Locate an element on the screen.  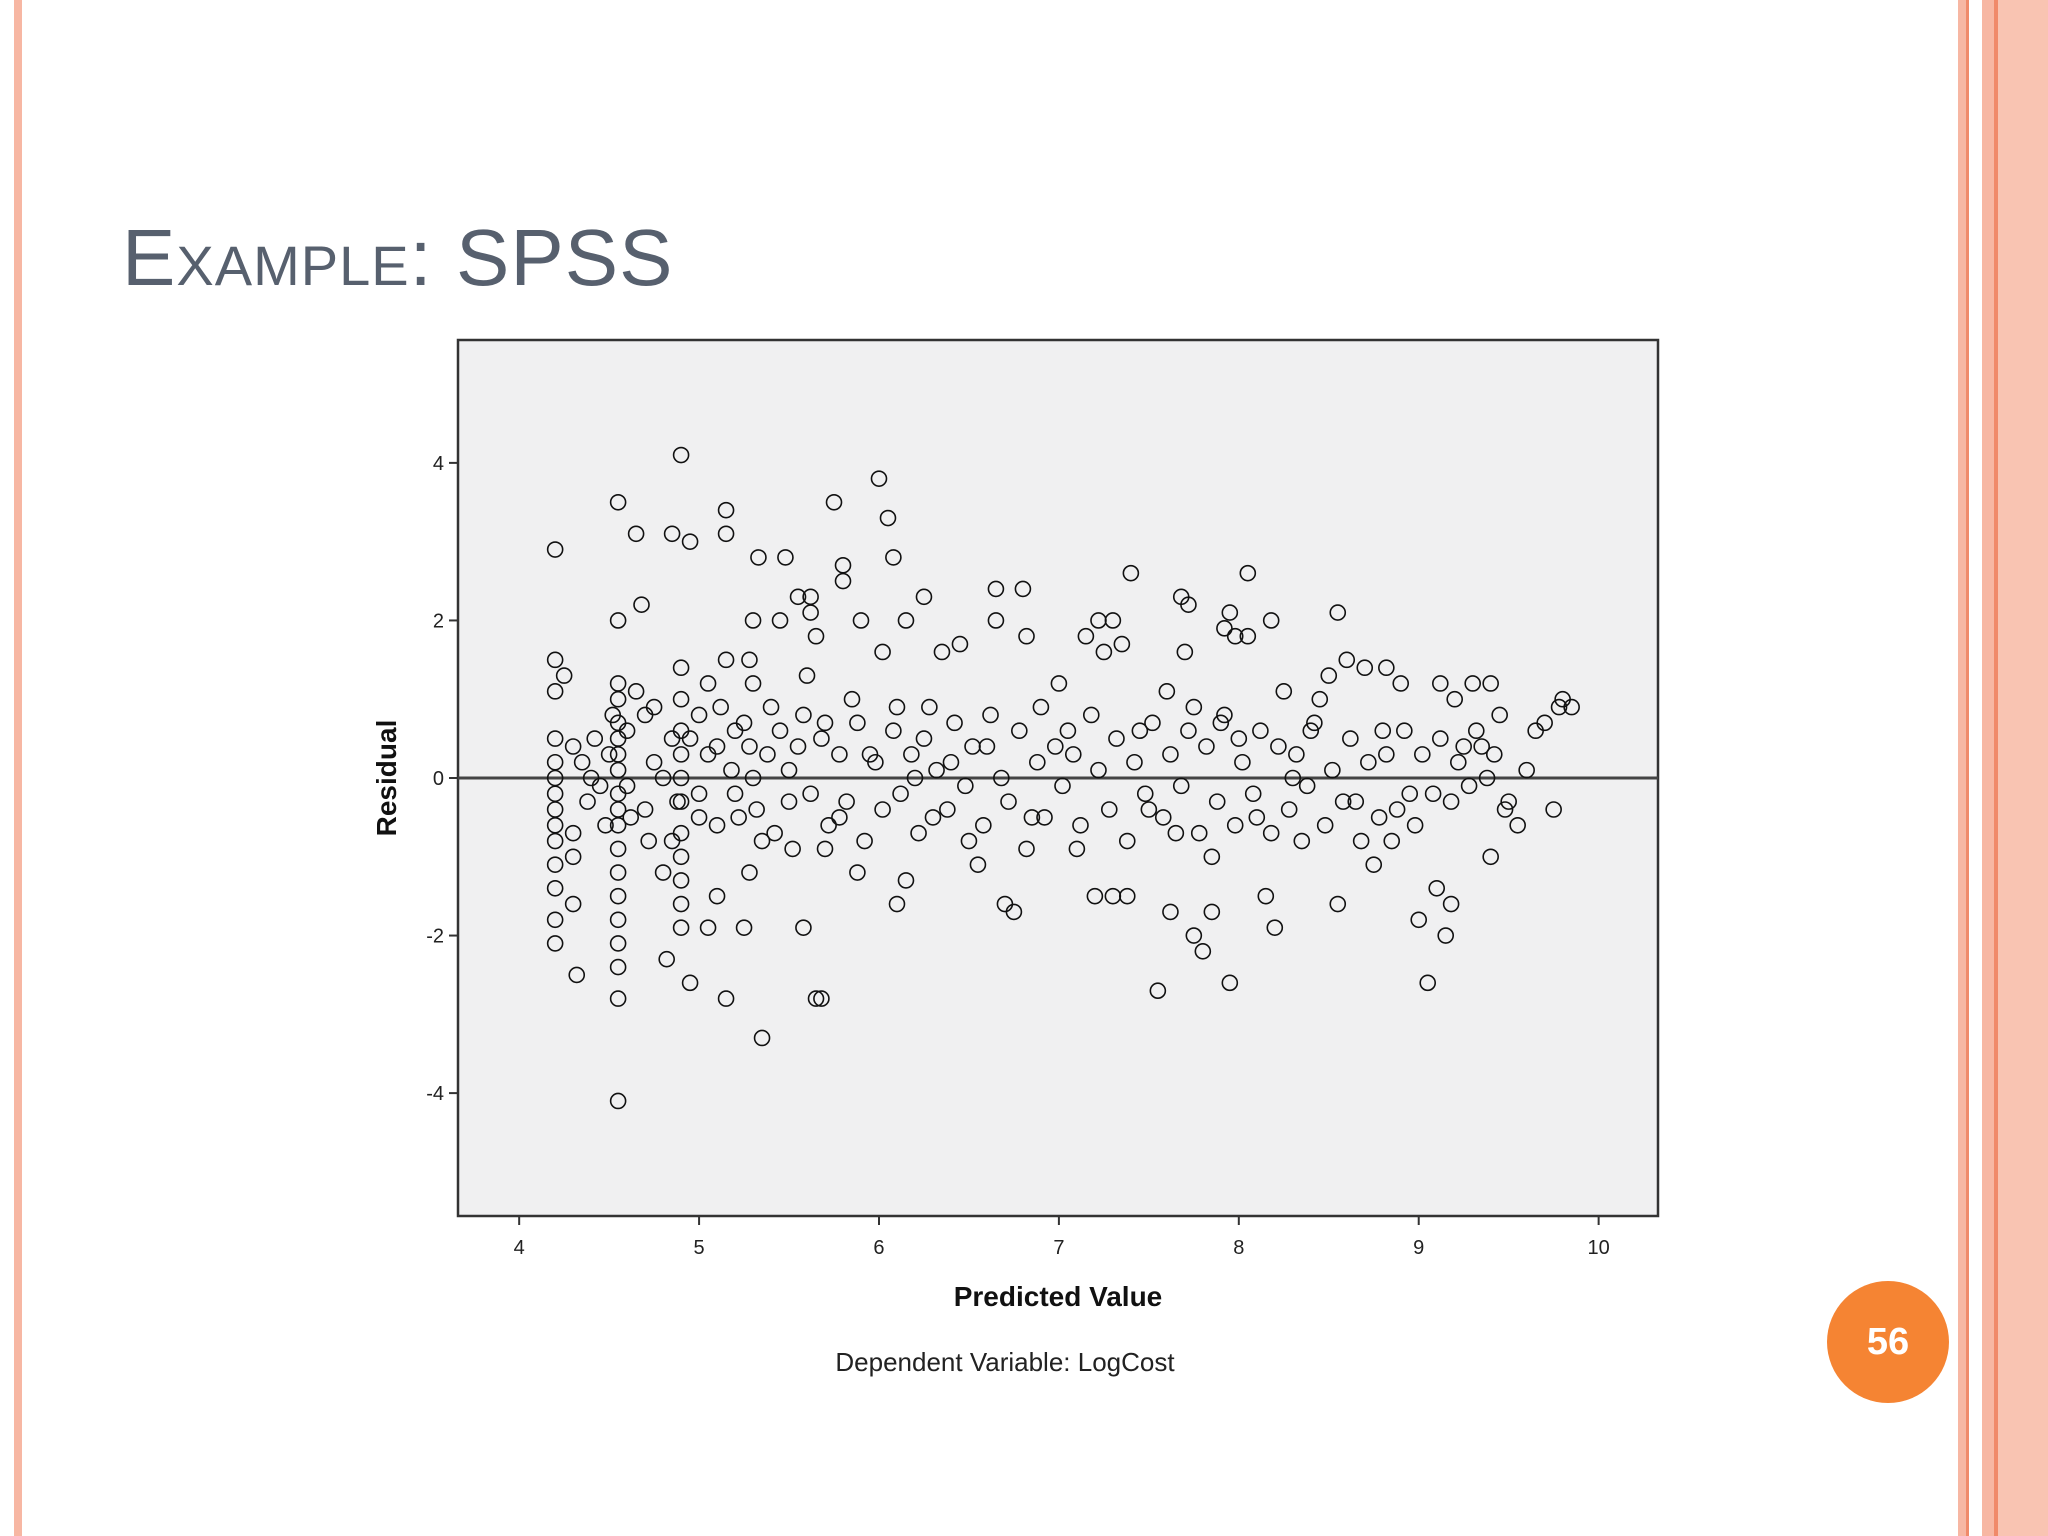
x-tick-label: 8 is located at coordinates (1238, 1248).